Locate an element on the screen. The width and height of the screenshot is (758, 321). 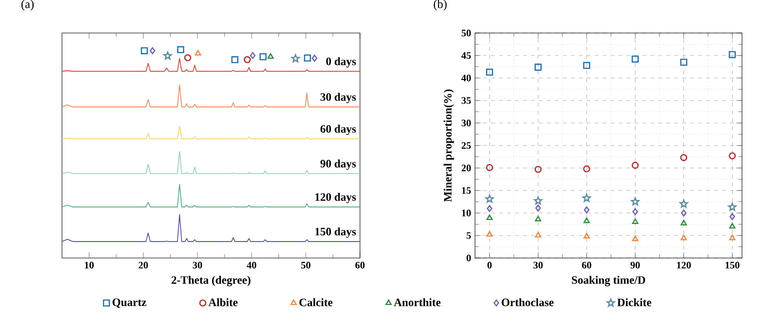
series-label: 30 days is located at coordinates (338, 98).